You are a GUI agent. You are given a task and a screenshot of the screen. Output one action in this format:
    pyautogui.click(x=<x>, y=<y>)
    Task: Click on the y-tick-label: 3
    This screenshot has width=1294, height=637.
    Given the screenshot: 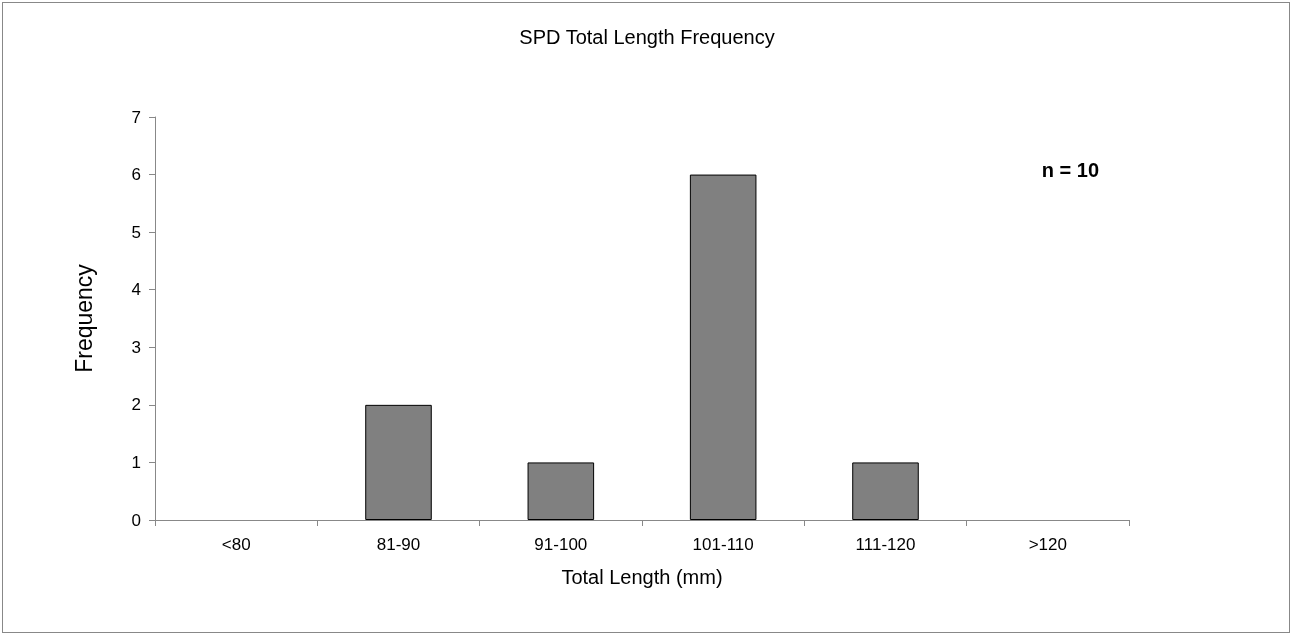 What is the action you would take?
    pyautogui.click(x=136, y=347)
    